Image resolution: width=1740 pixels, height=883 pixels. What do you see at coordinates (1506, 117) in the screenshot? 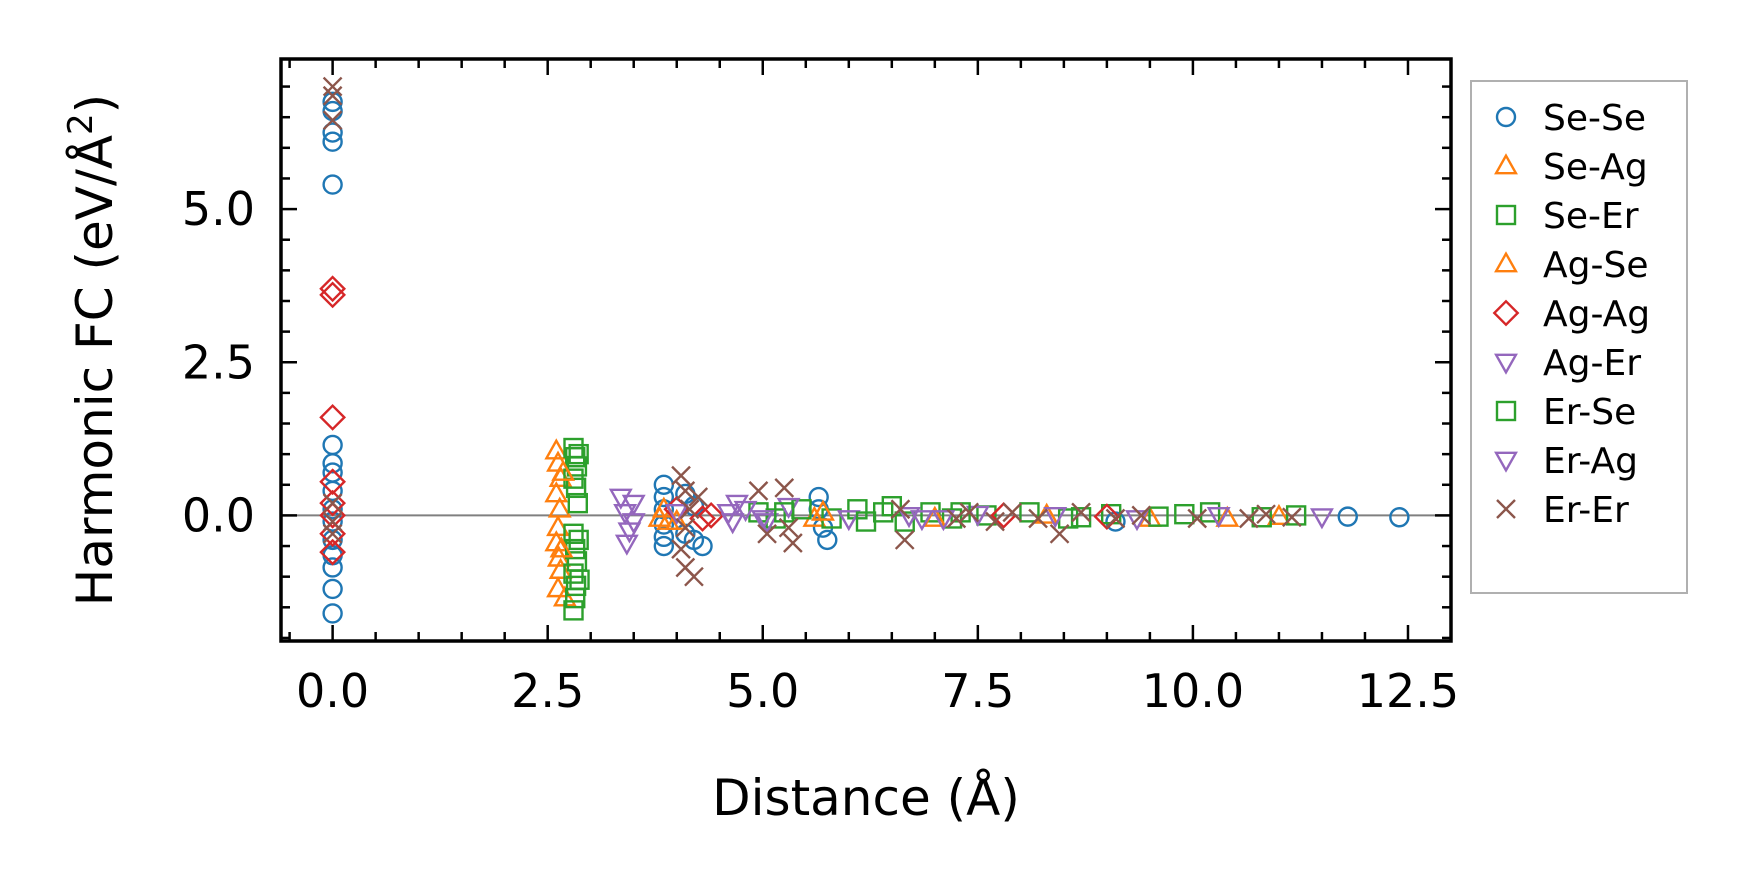
I see `legend-marker-se-se` at bounding box center [1506, 117].